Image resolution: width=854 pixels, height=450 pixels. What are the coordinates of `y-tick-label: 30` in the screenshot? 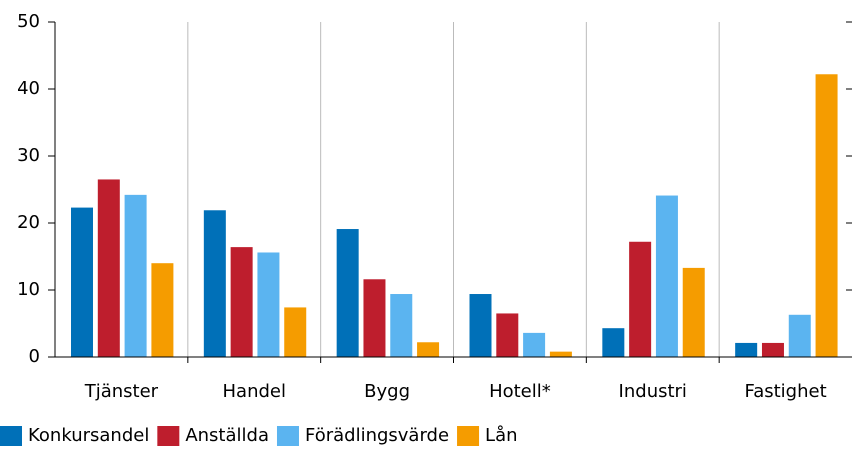 It's located at (28, 155).